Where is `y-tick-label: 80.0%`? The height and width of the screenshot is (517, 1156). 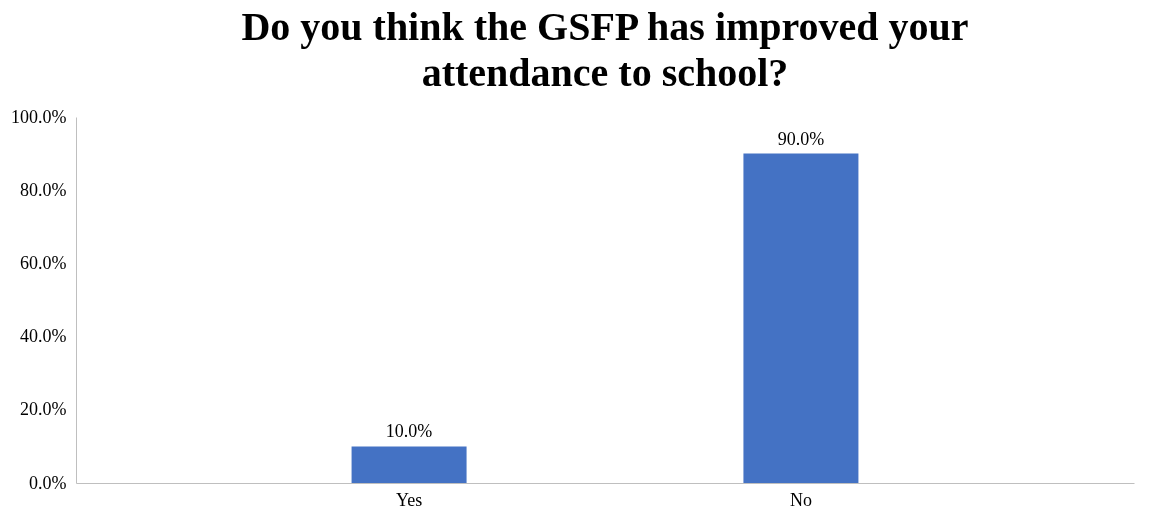
y-tick-label: 80.0% is located at coordinates (43, 189).